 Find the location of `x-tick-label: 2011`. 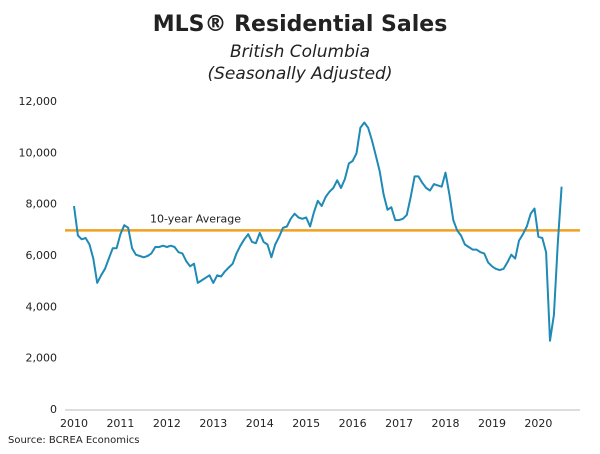

x-tick-label: 2011 is located at coordinates (120, 423).